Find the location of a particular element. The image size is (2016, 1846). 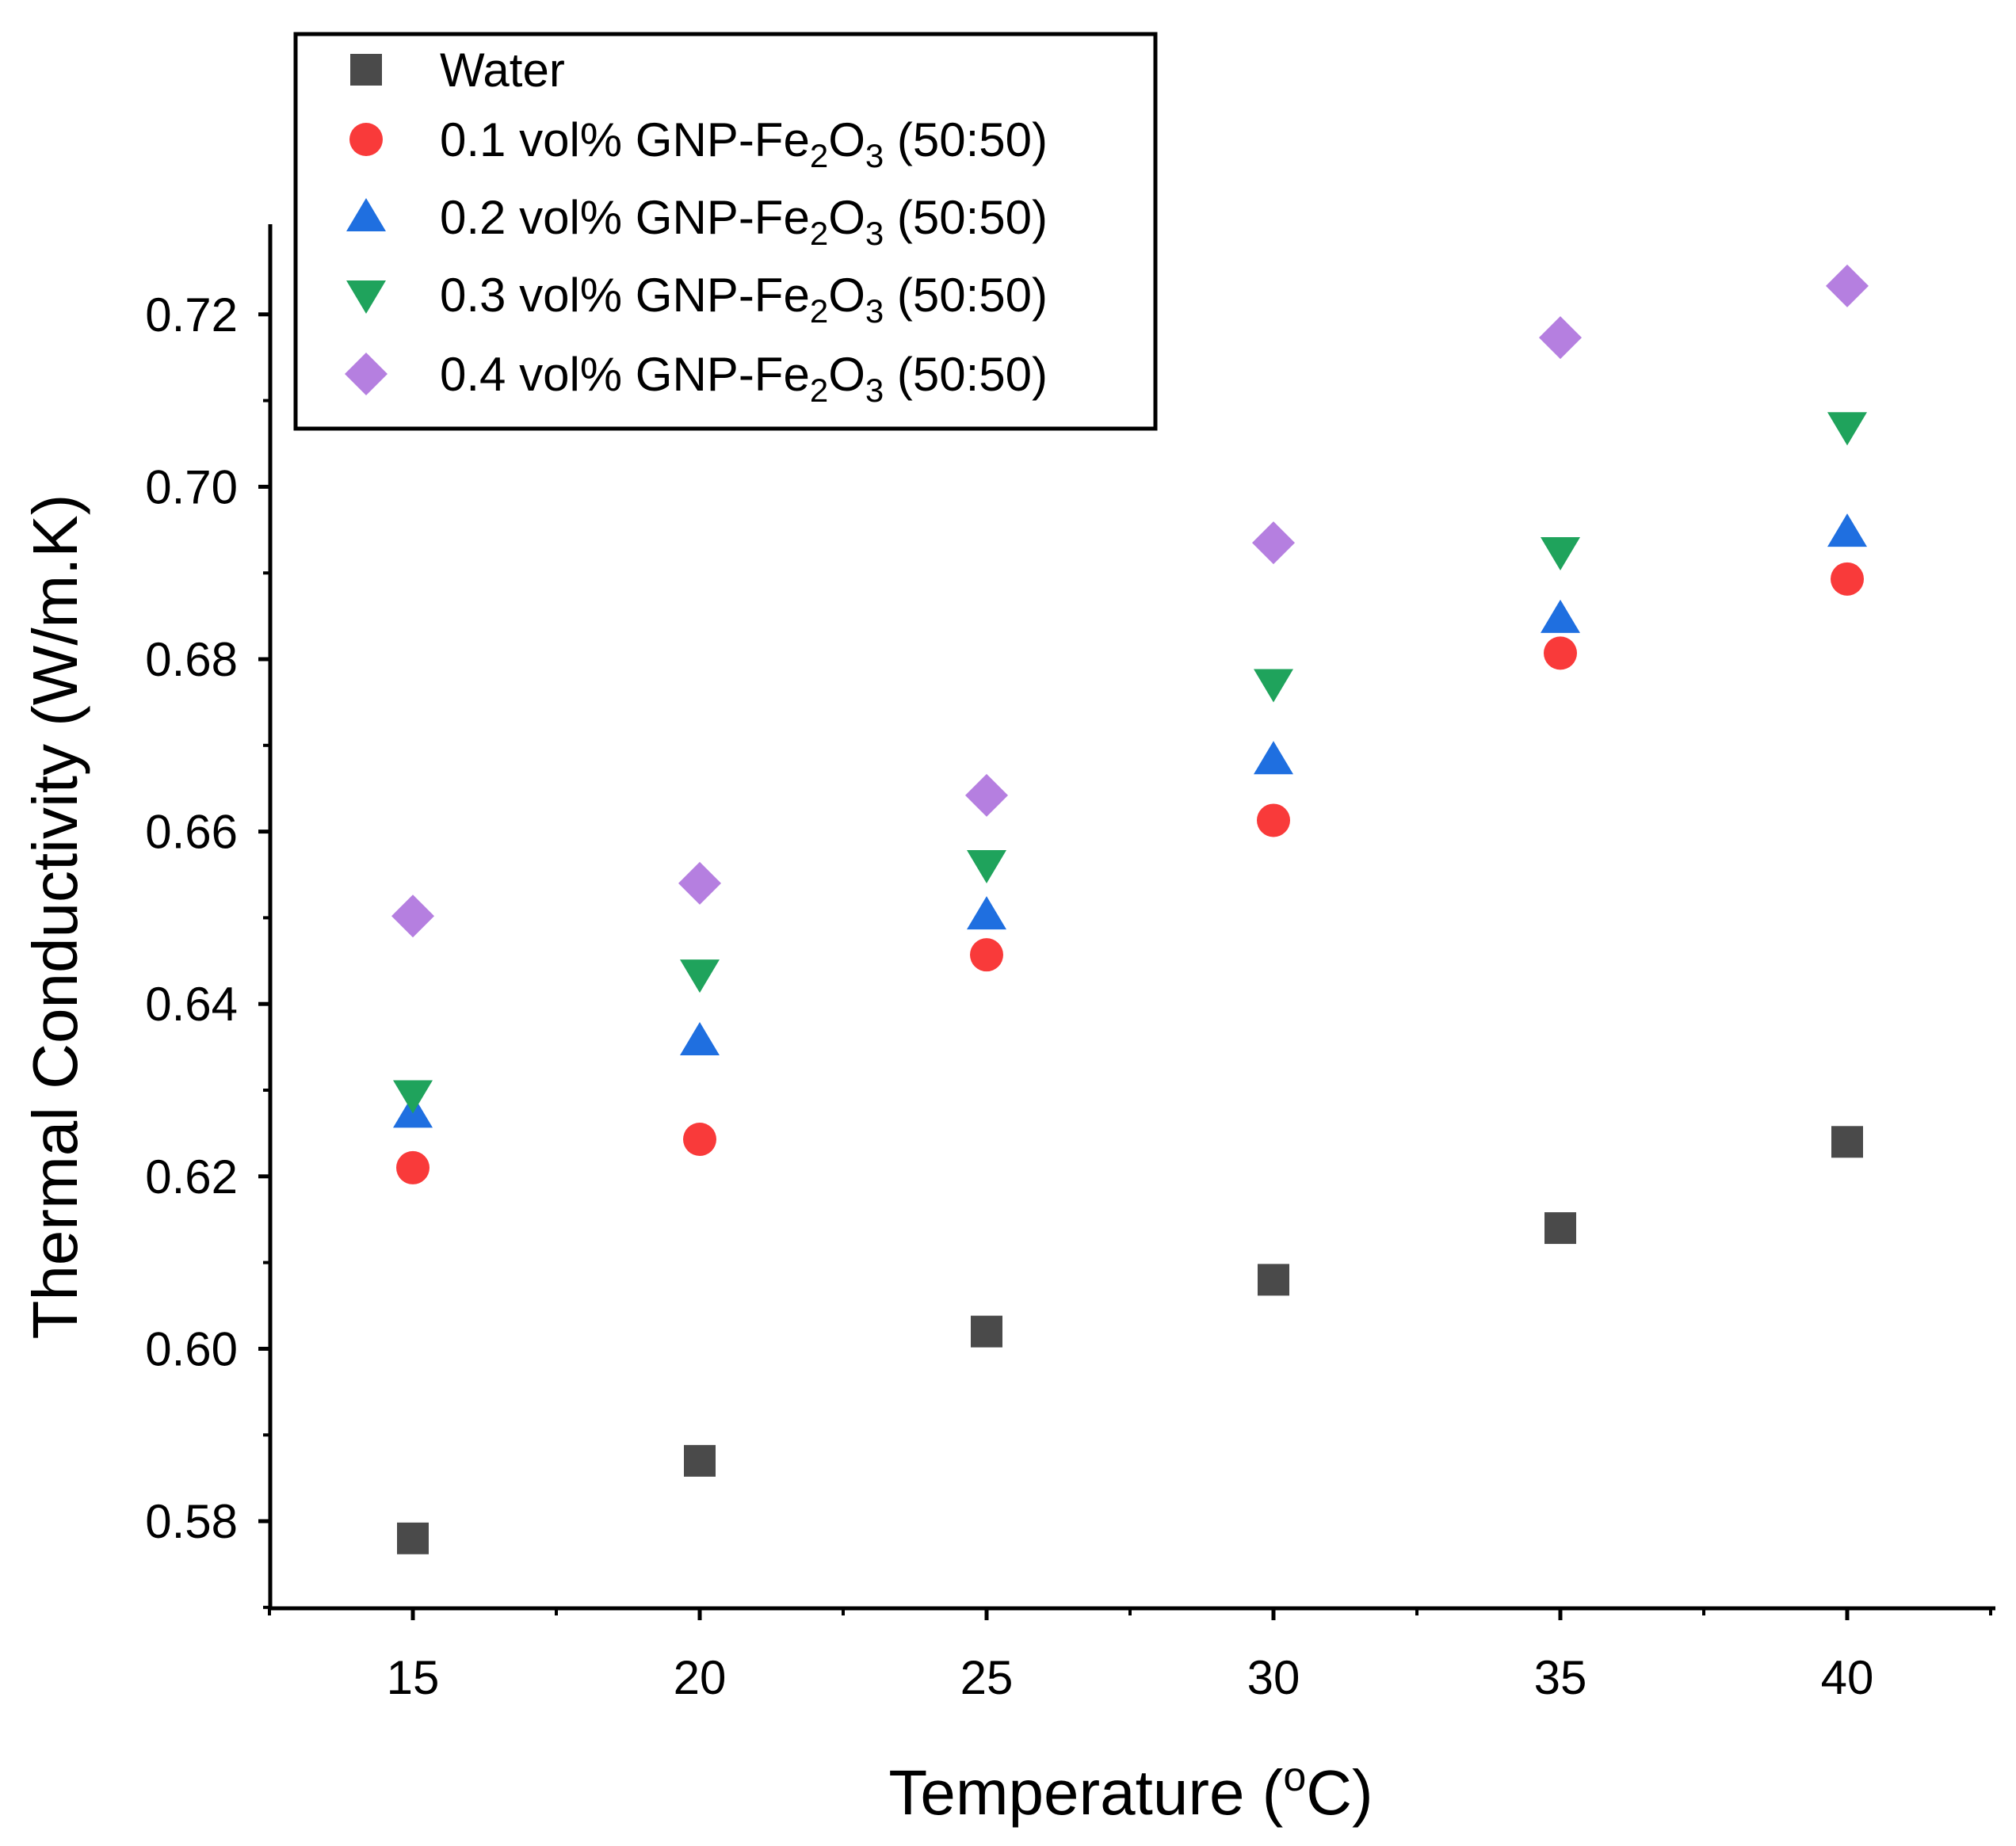

x-tick-label: 35 is located at coordinates (1560, 1677).